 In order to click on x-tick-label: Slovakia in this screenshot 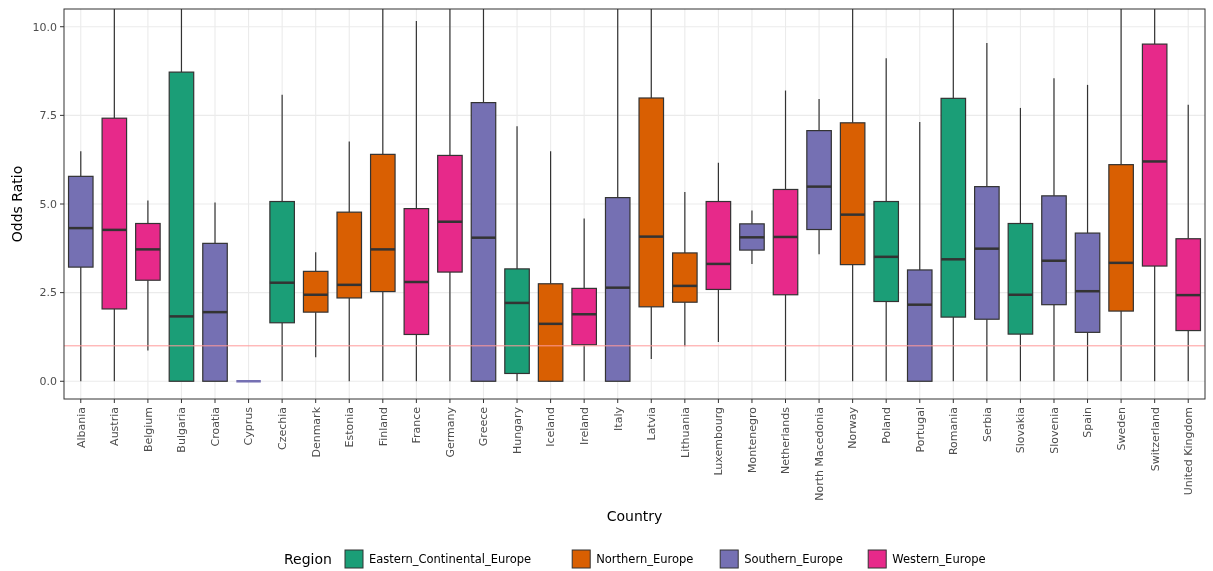, I will do `click(1021, 430)`.